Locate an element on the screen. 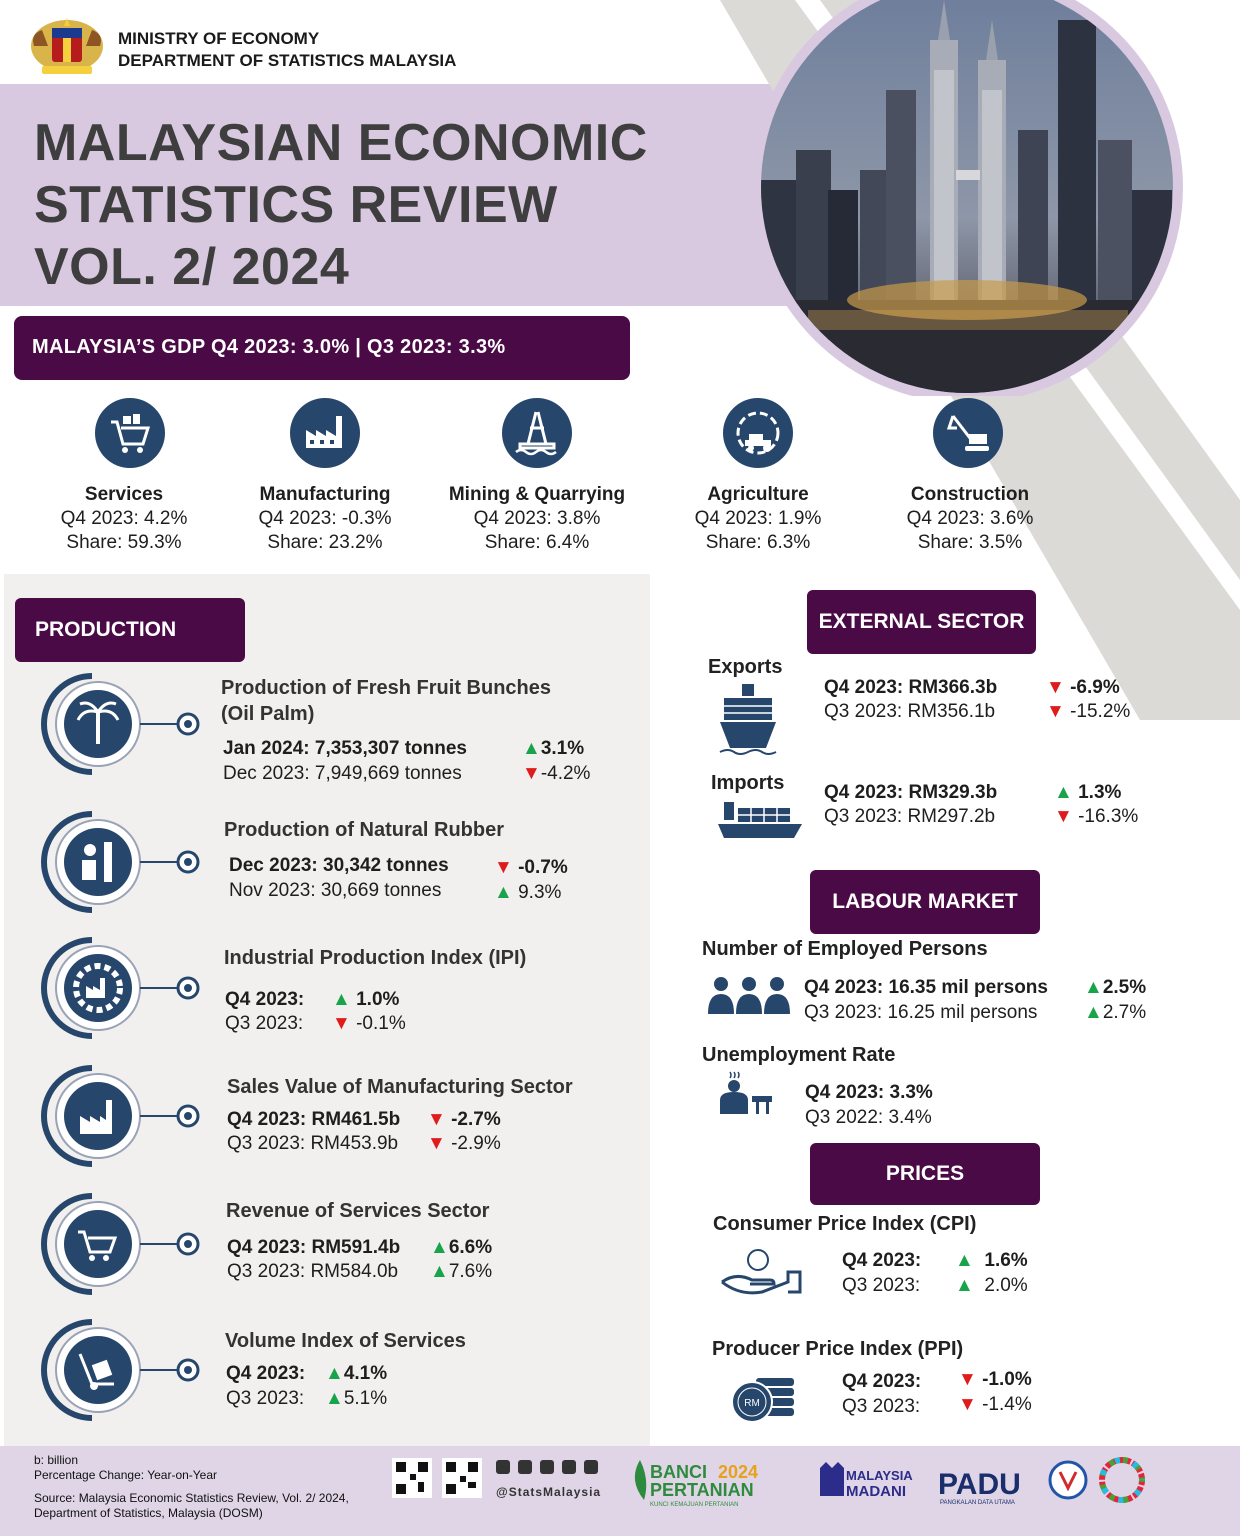 Image resolution: width=1240 pixels, height=1536 pixels. malaysia-madani-logo: MALAYSIA MADANI is located at coordinates (866, 1481).